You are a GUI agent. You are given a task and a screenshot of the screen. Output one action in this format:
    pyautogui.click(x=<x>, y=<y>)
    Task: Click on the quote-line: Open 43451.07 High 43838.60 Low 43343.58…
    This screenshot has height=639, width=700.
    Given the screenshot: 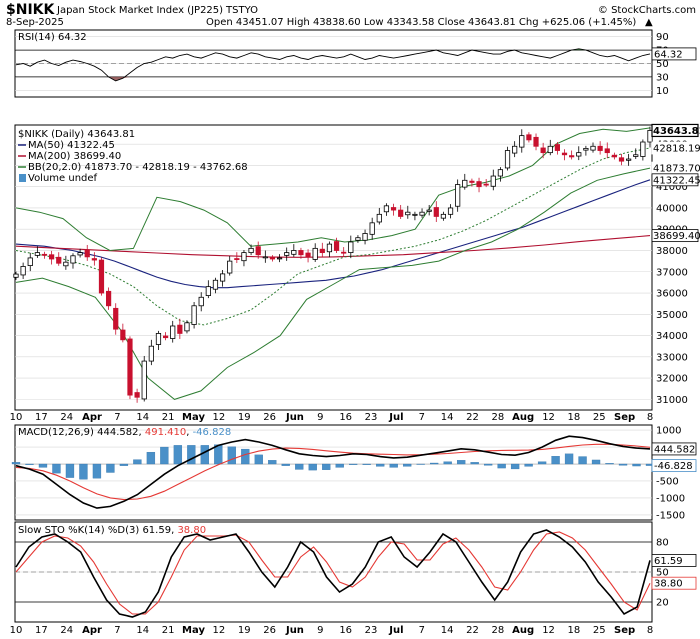 What is the action you would take?
    pyautogui.click(x=421, y=22)
    